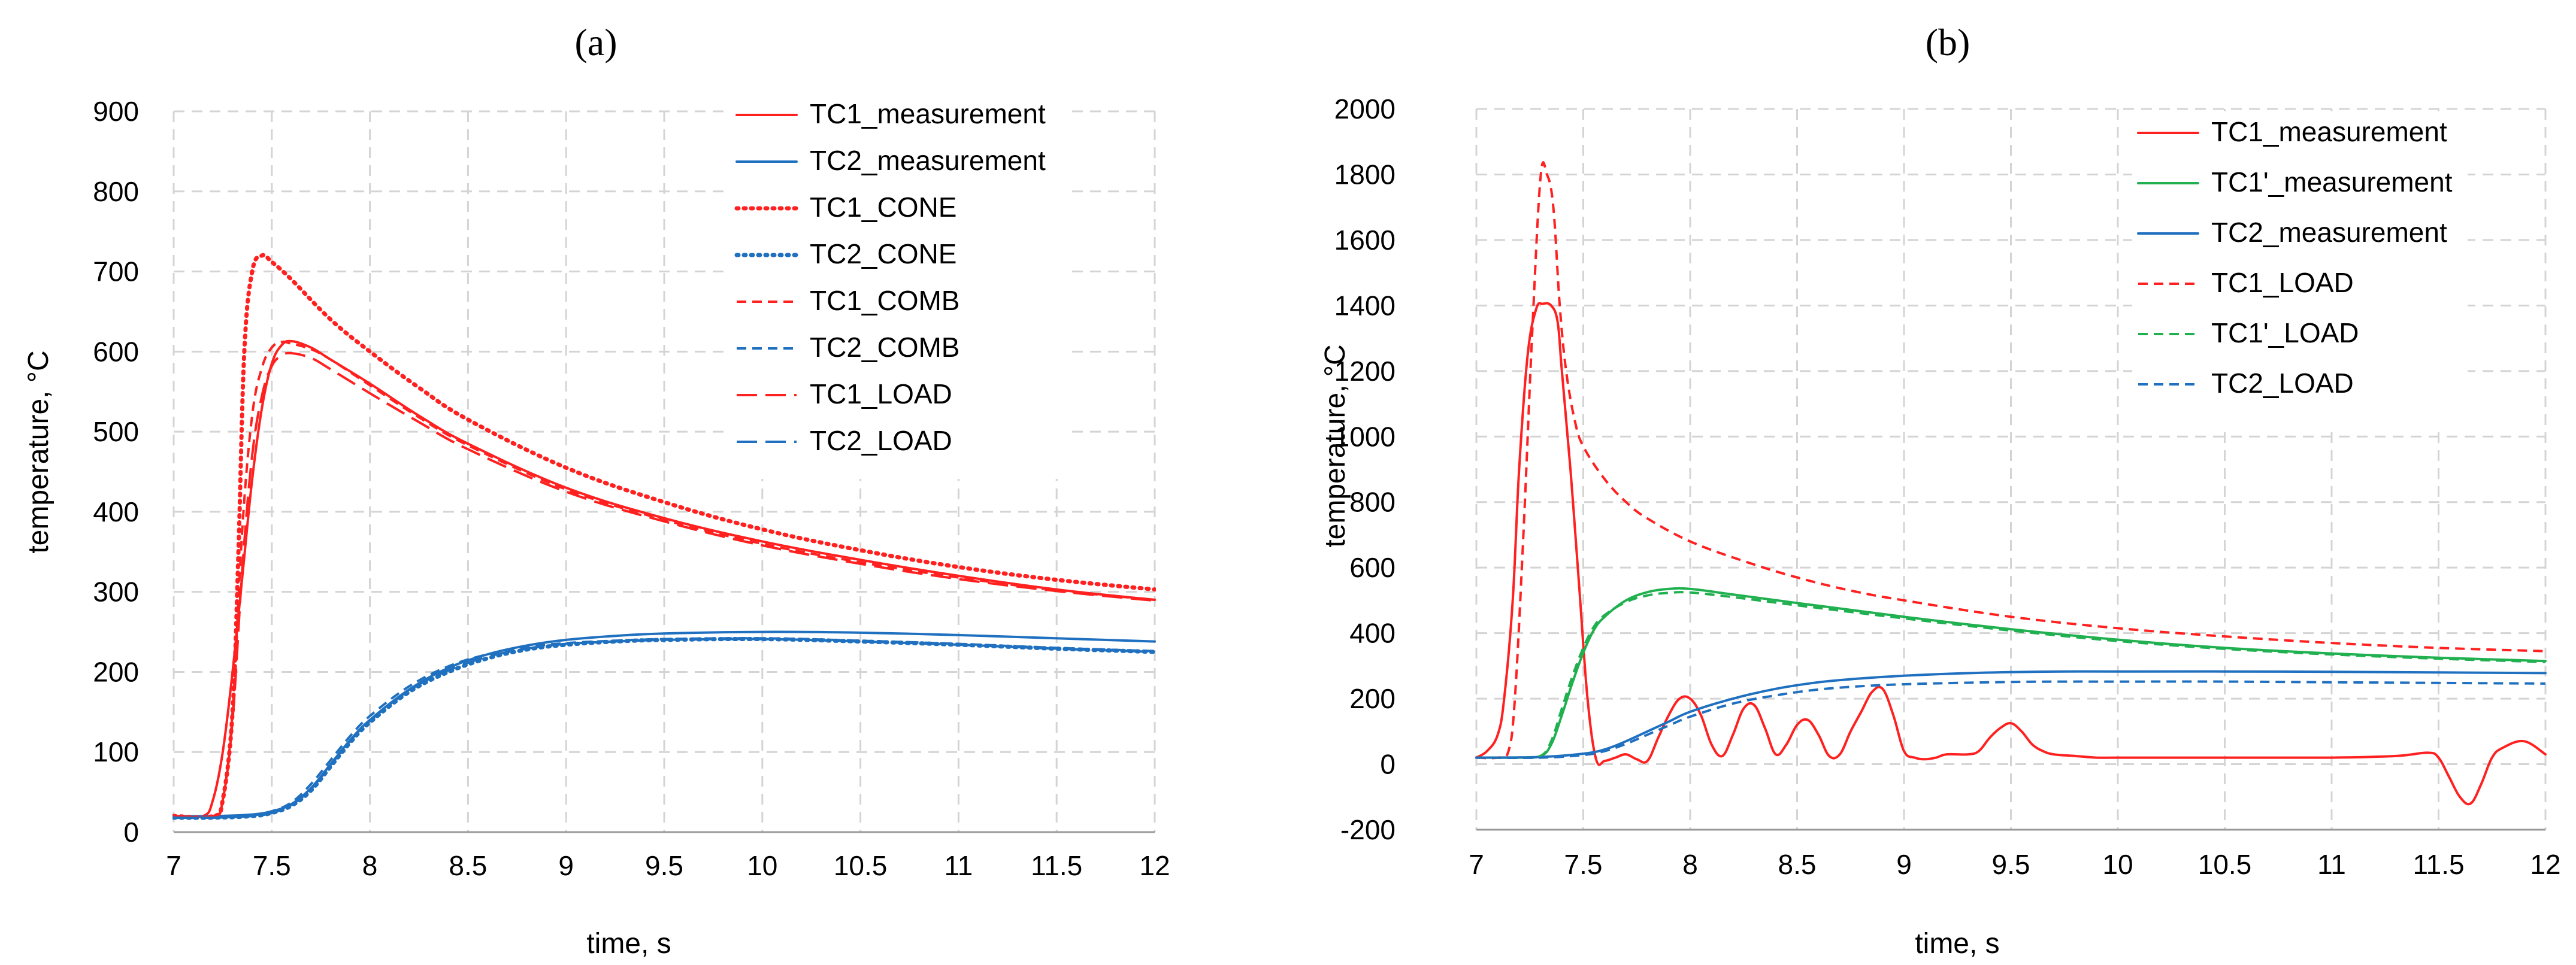 The height and width of the screenshot is (965, 2576). I want to click on y-tick-label-b-11: 2000, so click(1365, 109).